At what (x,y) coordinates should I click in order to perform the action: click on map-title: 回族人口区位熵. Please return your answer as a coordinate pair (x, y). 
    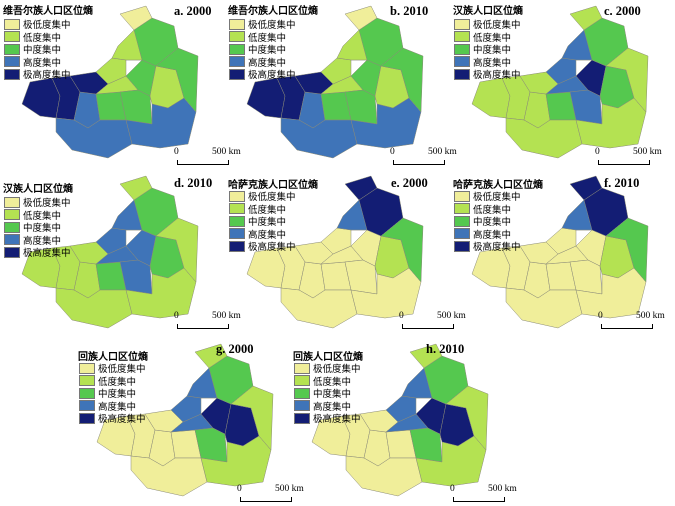
    Looking at the image, I should click on (113, 357).